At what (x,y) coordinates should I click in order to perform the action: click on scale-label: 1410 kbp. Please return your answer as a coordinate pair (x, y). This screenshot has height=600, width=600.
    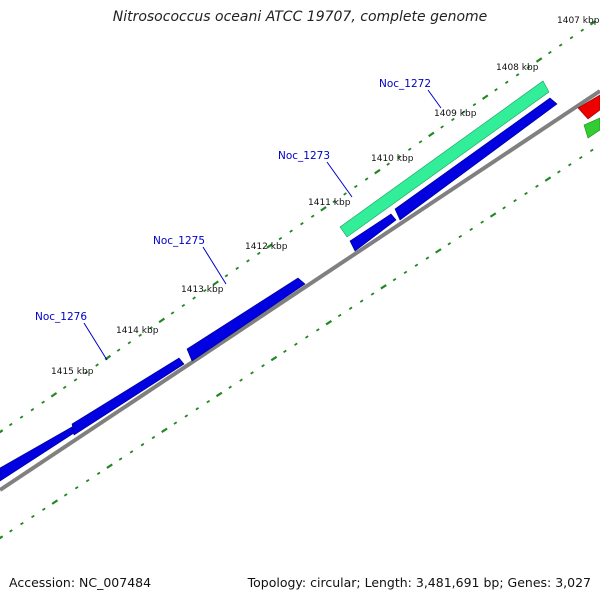
    Looking at the image, I should click on (392, 159).